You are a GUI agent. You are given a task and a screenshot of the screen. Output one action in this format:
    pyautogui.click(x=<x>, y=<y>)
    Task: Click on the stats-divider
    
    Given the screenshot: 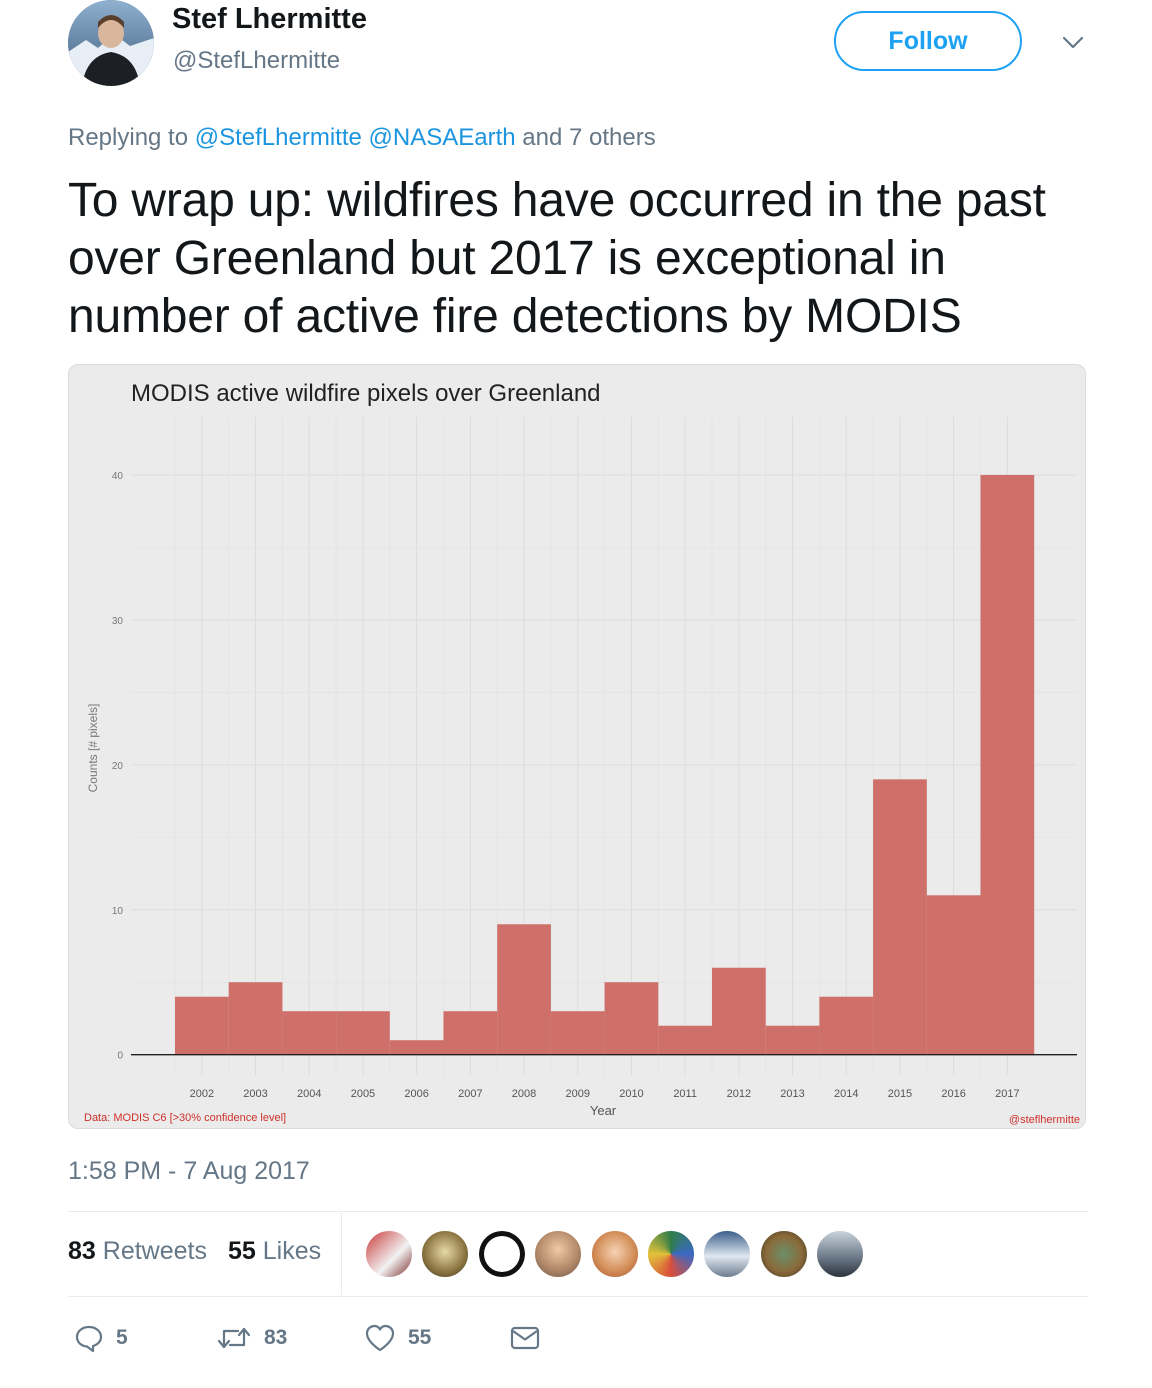 What is the action you would take?
    pyautogui.click(x=341, y=1254)
    